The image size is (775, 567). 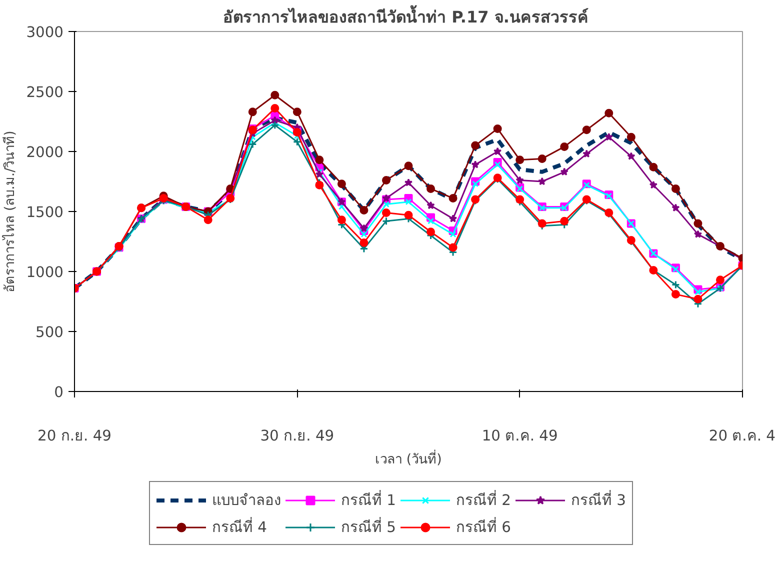 What do you see at coordinates (10, 211) in the screenshot?
I see `y-axis-title: อัตราการไหล (ลบ.ม./วินาที)` at bounding box center [10, 211].